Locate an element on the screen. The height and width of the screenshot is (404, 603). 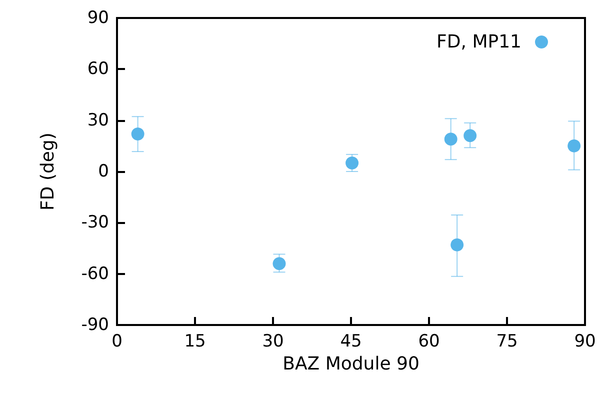
x-axis-title: BAZ Module 90 is located at coordinates (351, 364).